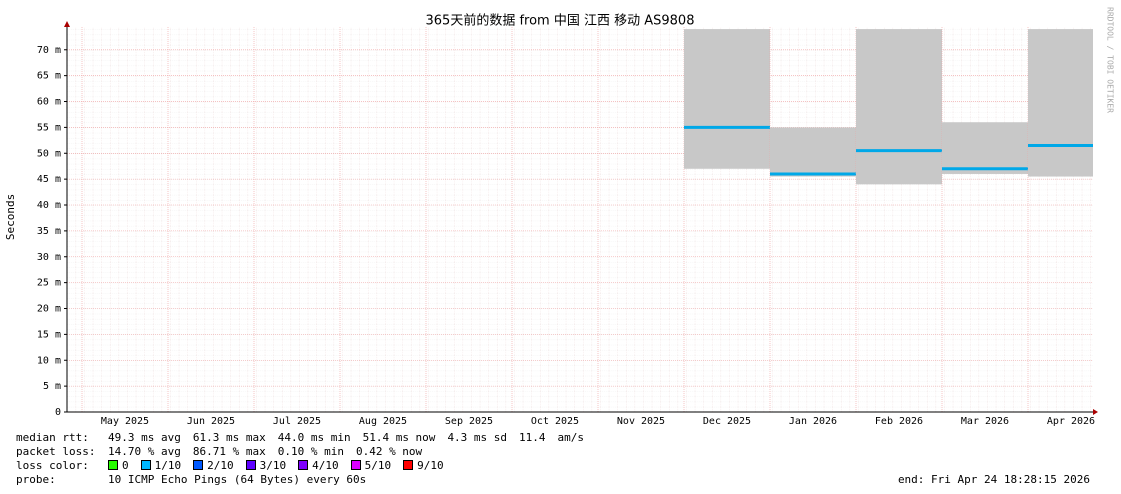 The width and height of the screenshot is (1121, 494). Describe the element at coordinates (560, 21) in the screenshot. I see `chart-title: 365天前的数据 from 中国 江西 移动 AS9808` at that location.